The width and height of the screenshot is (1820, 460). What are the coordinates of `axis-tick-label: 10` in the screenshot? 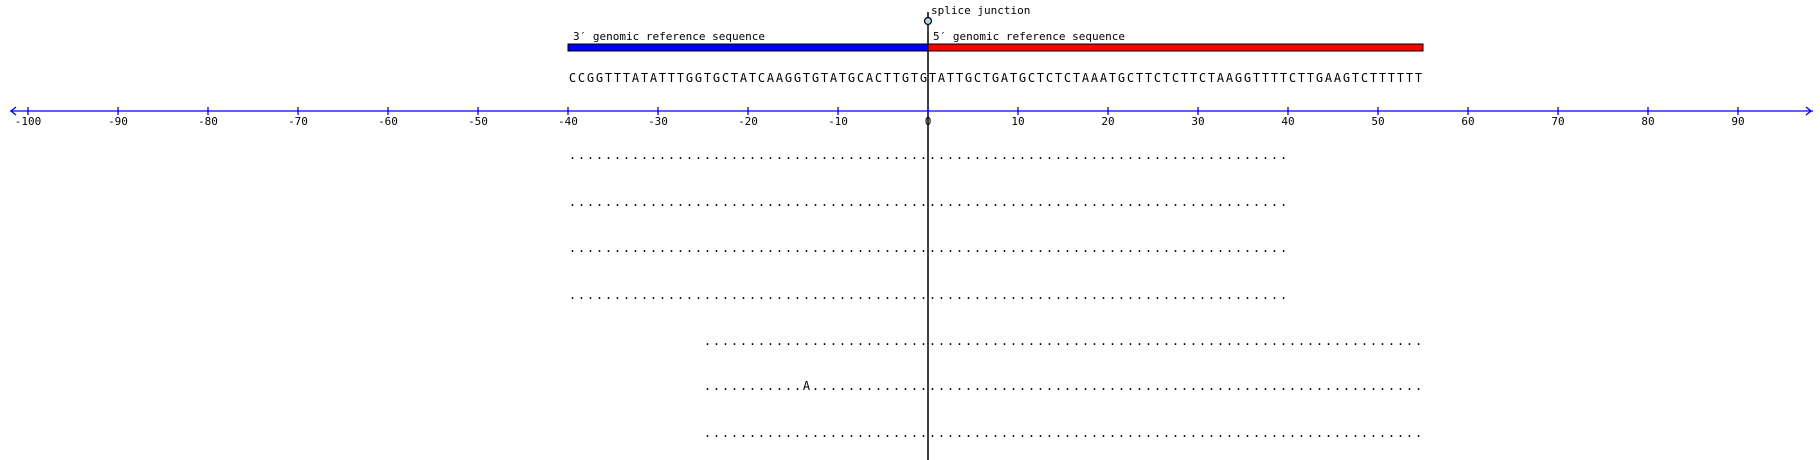 It's located at (1017, 121).